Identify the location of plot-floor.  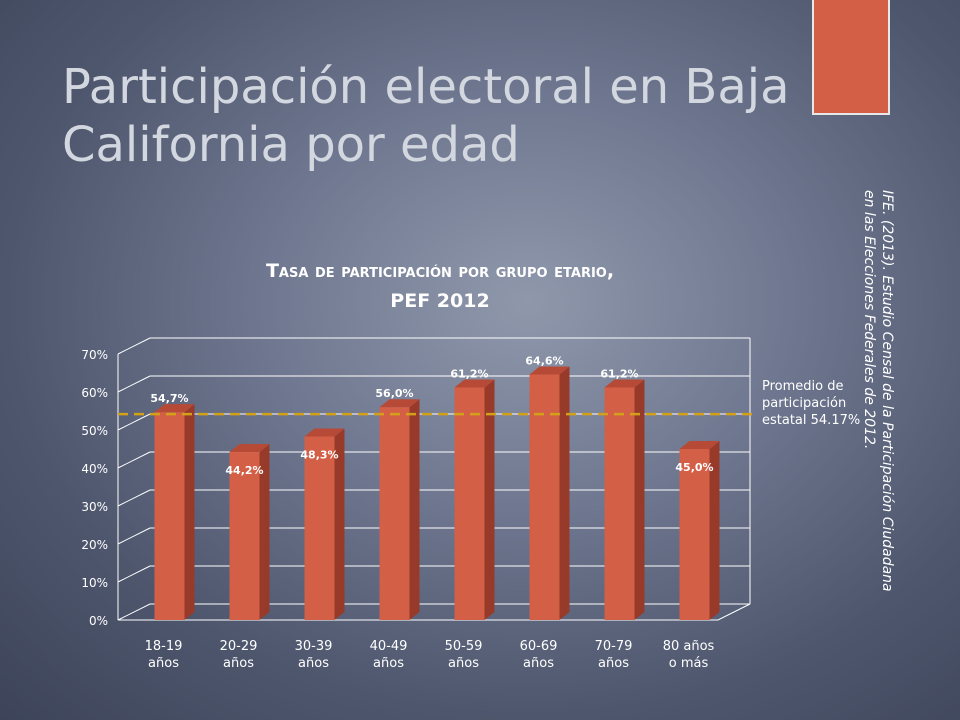
(434, 612).